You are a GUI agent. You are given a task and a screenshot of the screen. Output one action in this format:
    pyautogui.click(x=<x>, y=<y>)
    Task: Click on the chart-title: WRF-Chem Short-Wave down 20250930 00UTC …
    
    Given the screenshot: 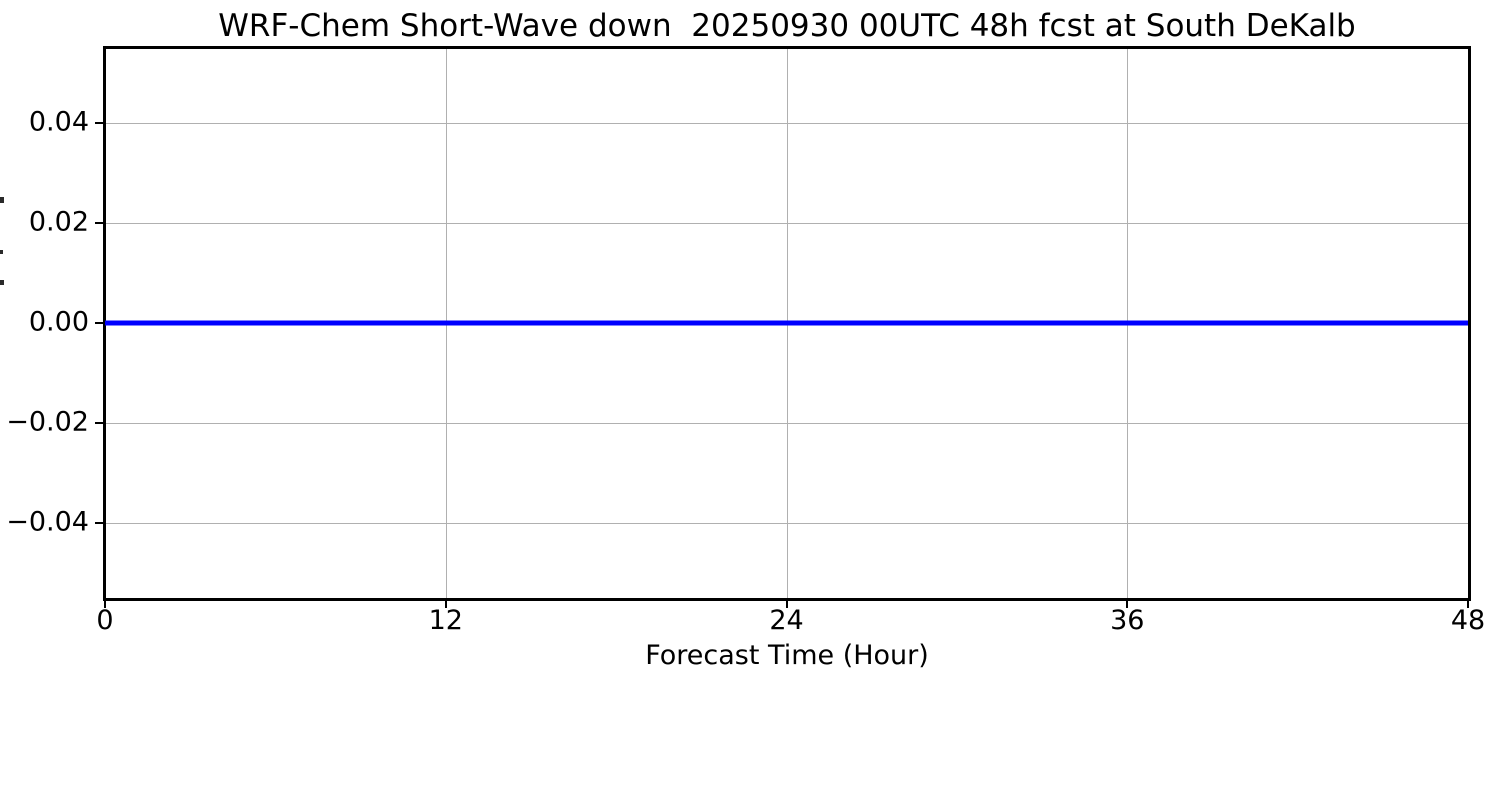 What is the action you would take?
    pyautogui.click(x=787, y=26)
    